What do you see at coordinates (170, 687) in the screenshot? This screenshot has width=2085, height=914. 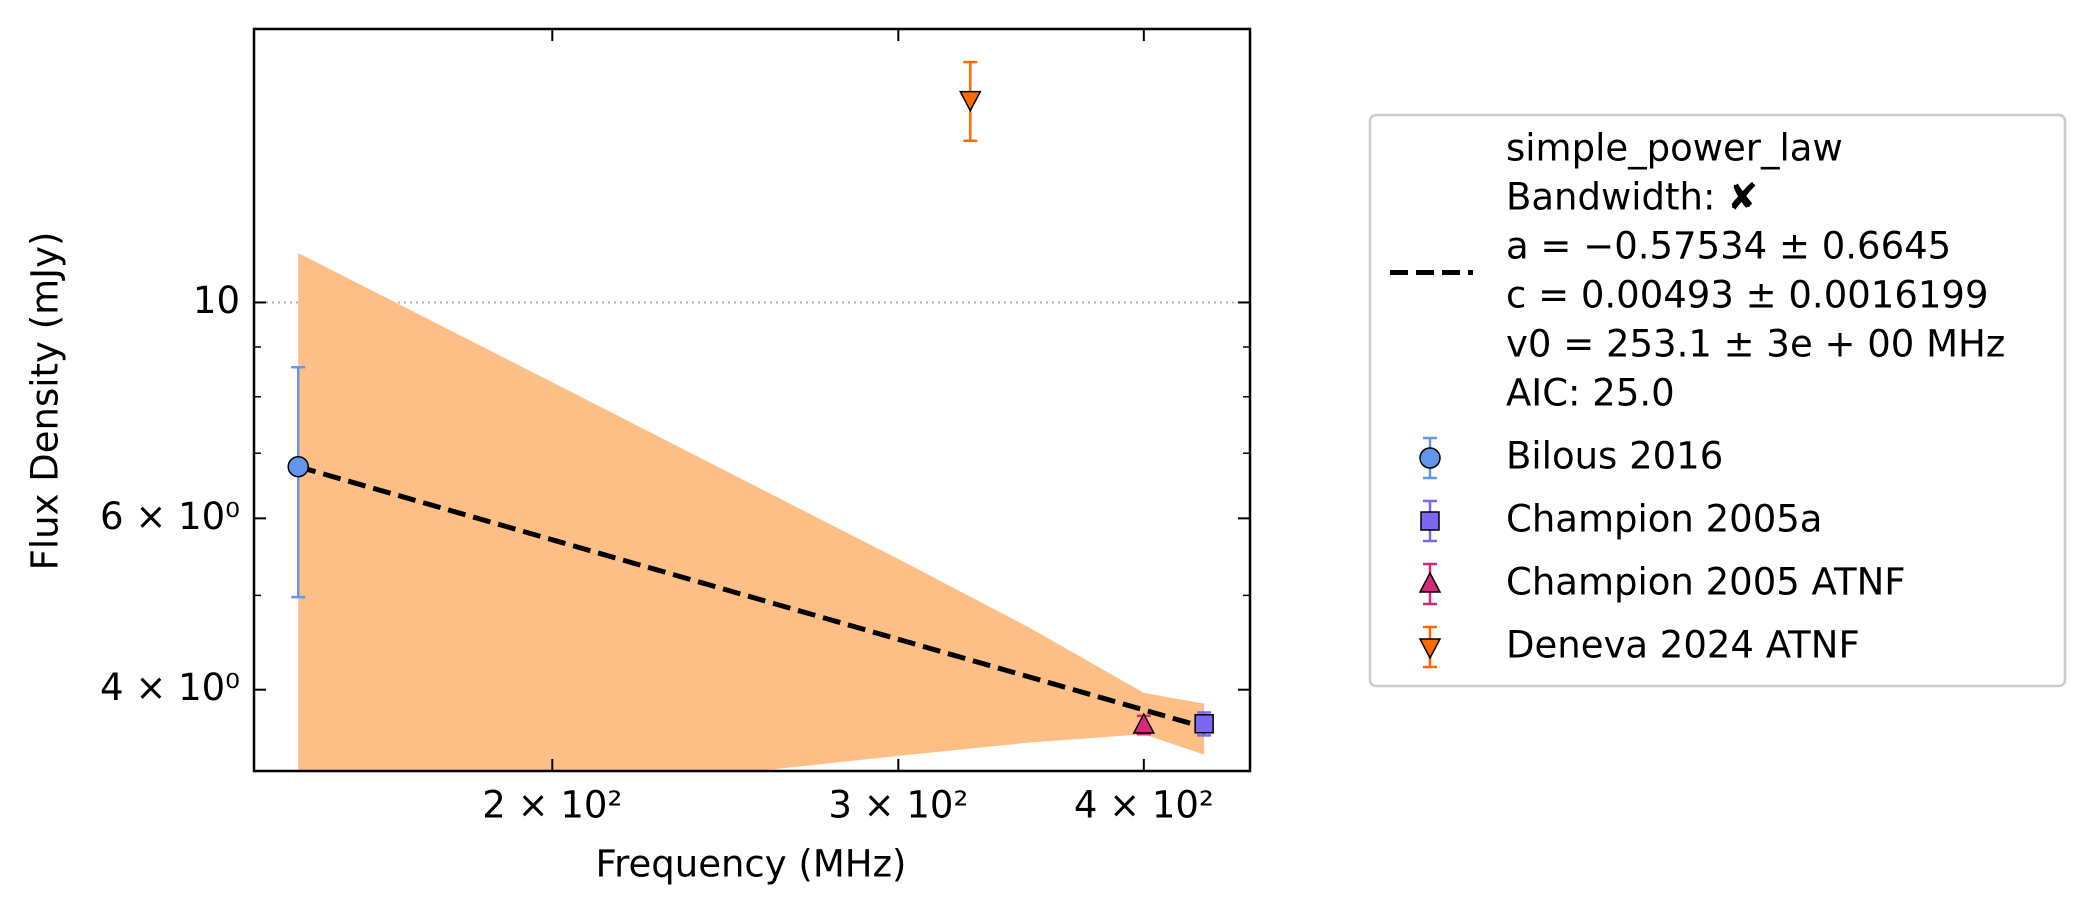 I see `y-tick-label: 4 × 10⁰` at bounding box center [170, 687].